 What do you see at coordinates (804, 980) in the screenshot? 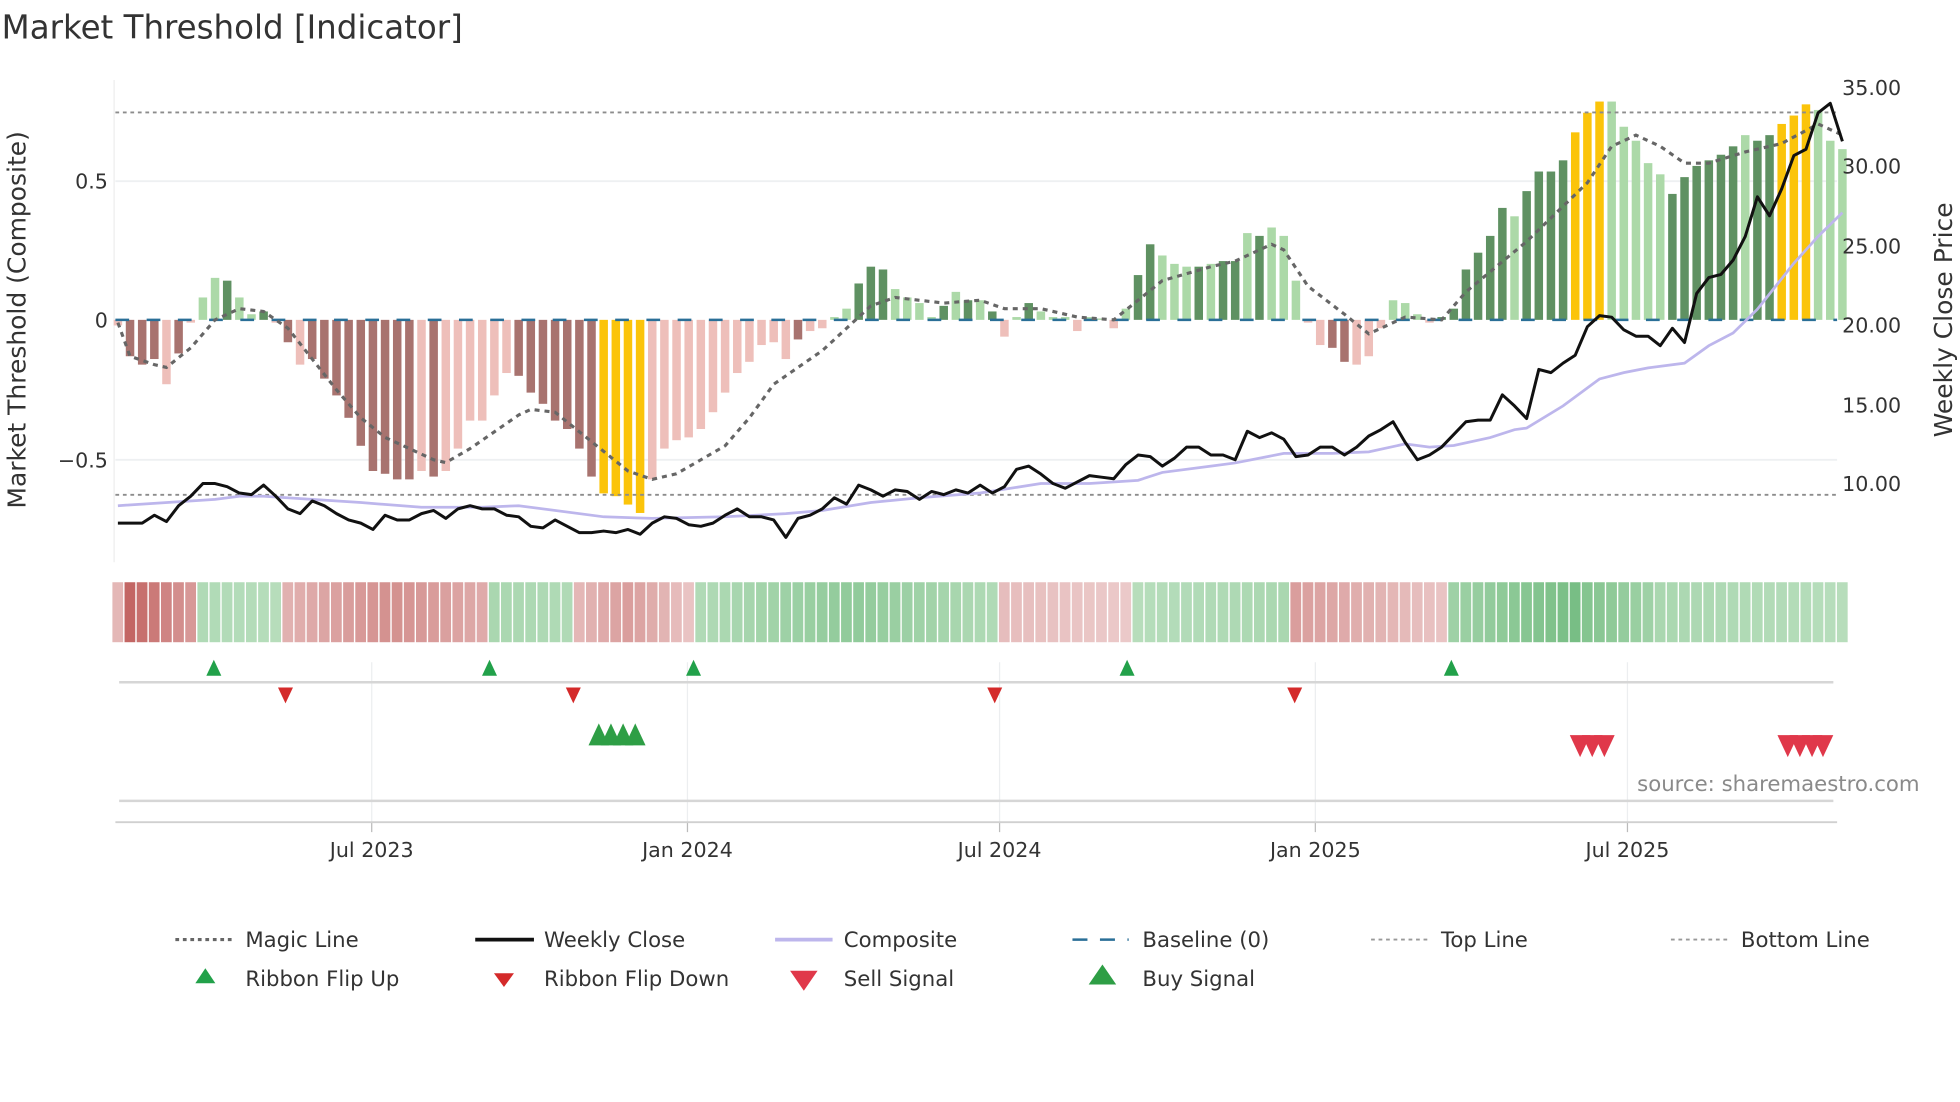
I see `triangle-down-icon` at bounding box center [804, 980].